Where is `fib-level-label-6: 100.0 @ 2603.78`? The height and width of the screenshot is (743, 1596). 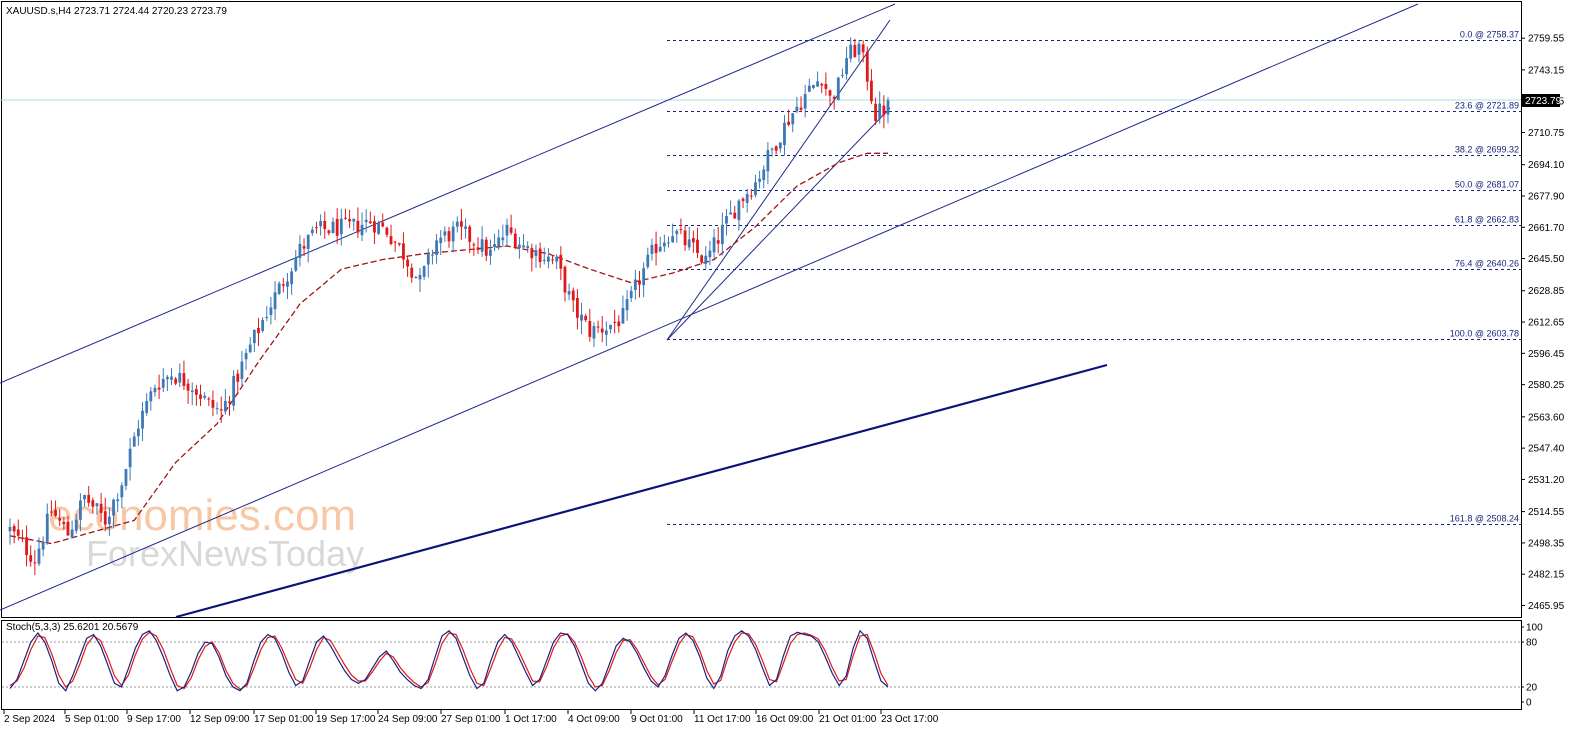 fib-level-label-6: 100.0 @ 2603.78 is located at coordinates (1484, 334).